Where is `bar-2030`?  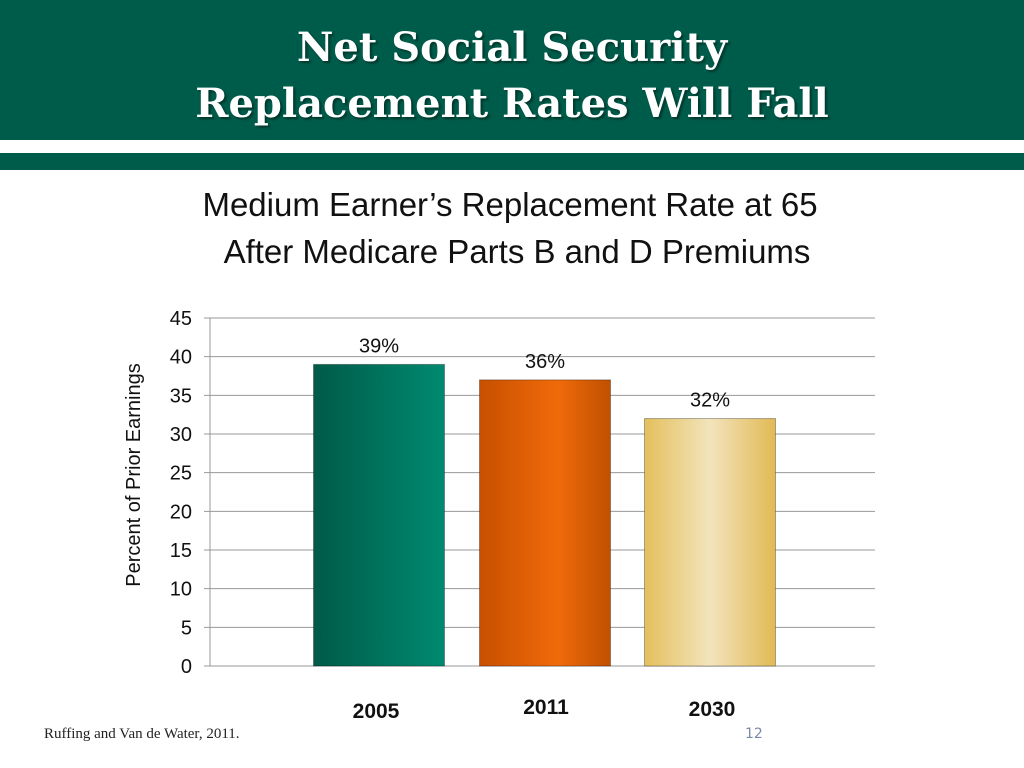
bar-2030 is located at coordinates (710, 542).